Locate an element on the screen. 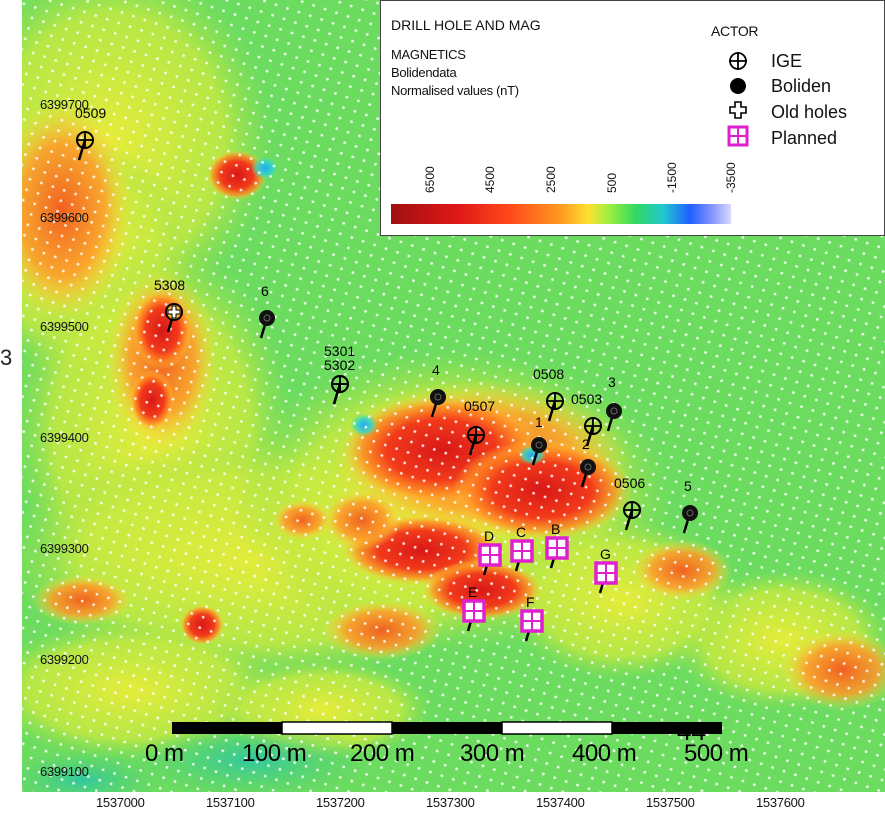 Image resolution: width=885 pixels, height=818 pixels. drill-hole-label: 5301 is located at coordinates (339, 351).